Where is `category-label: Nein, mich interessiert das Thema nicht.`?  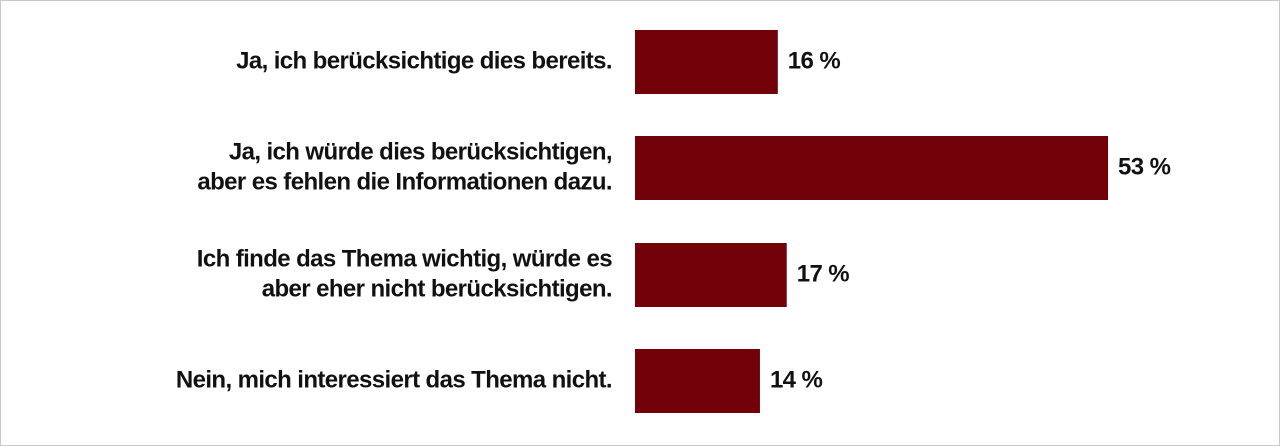 category-label: Nein, mich interessiert das Thema nicht. is located at coordinates (394, 379).